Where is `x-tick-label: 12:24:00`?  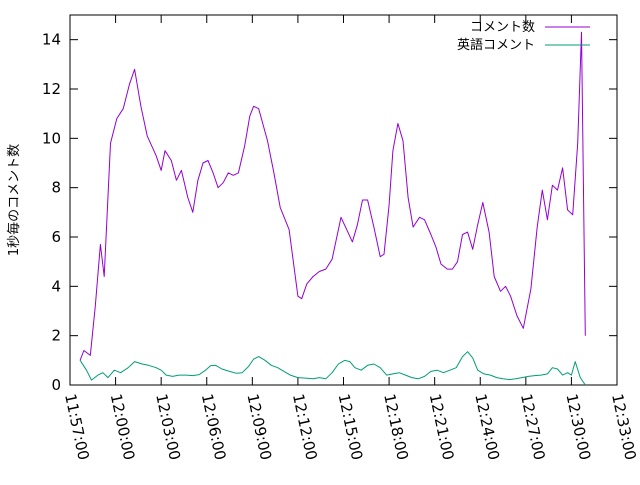
x-tick-label: 12:24:00 is located at coordinates (487, 427).